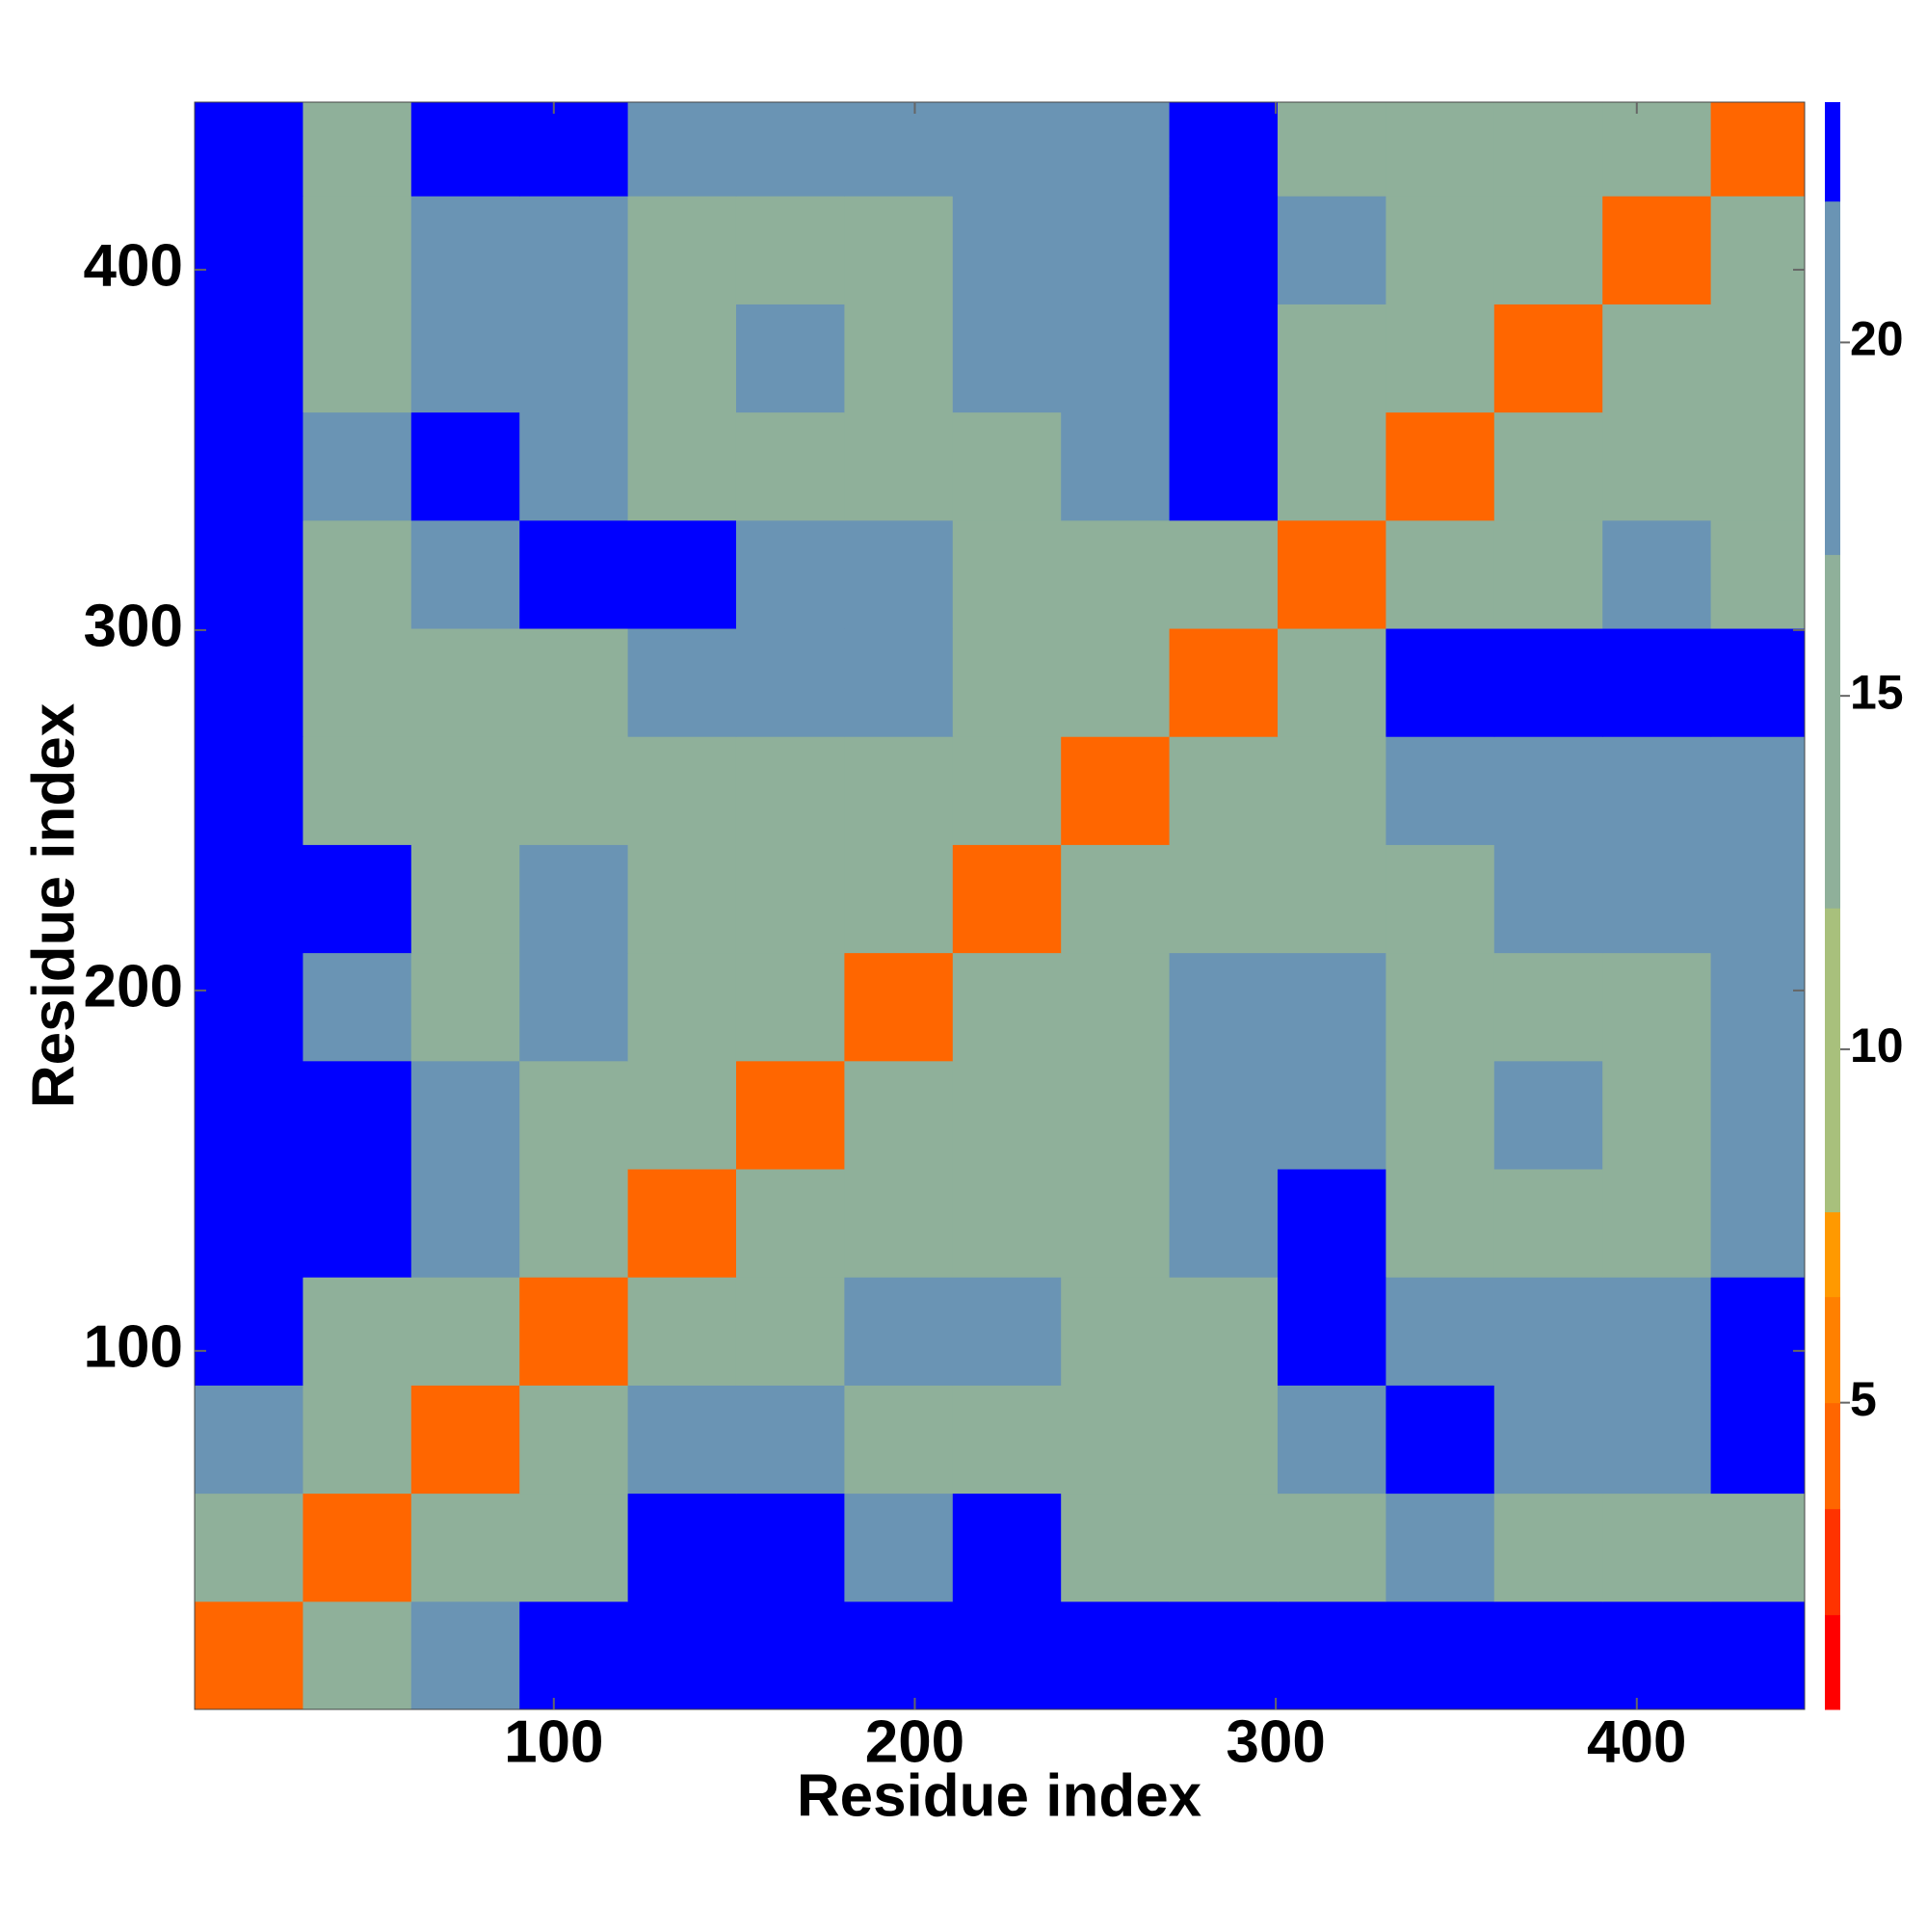 The width and height of the screenshot is (1927, 1932). What do you see at coordinates (133, 1346) in the screenshot?
I see `y-tick-label: 100` at bounding box center [133, 1346].